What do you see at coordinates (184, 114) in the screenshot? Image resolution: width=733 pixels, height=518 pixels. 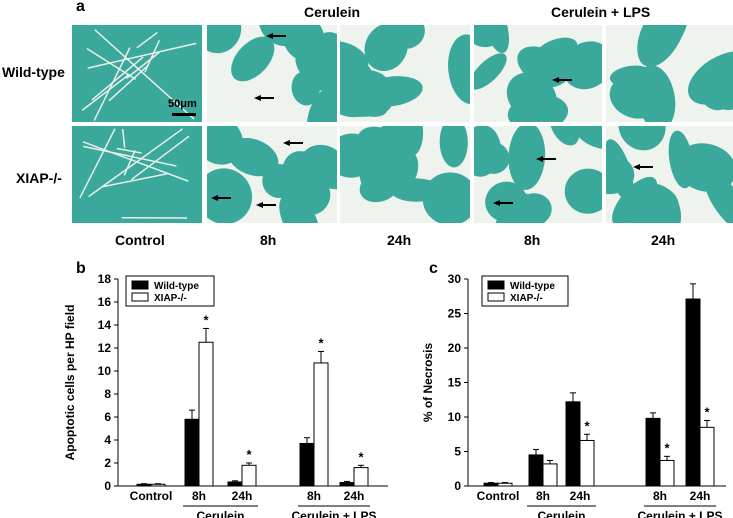 I see `scale-bar` at bounding box center [184, 114].